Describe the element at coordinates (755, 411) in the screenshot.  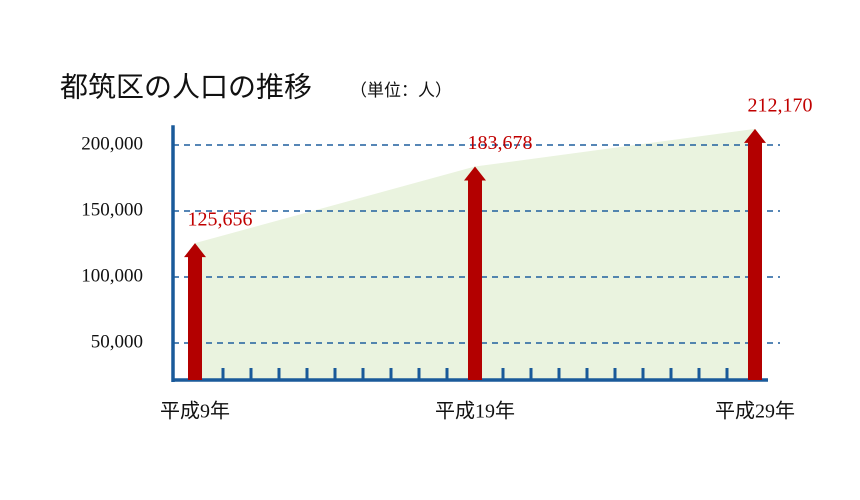
I see `x-tick-label: 平成29年` at that location.